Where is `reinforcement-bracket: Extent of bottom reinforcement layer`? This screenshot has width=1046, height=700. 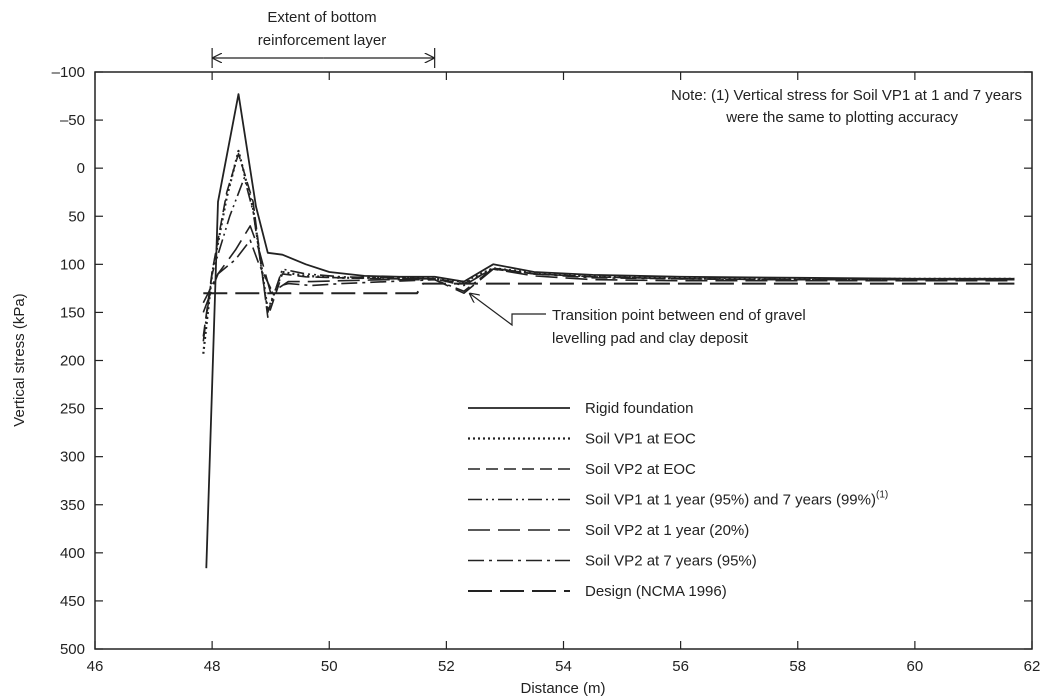
reinforcement-bracket: Extent of bottom reinforcement layer is located at coordinates (323, 38).